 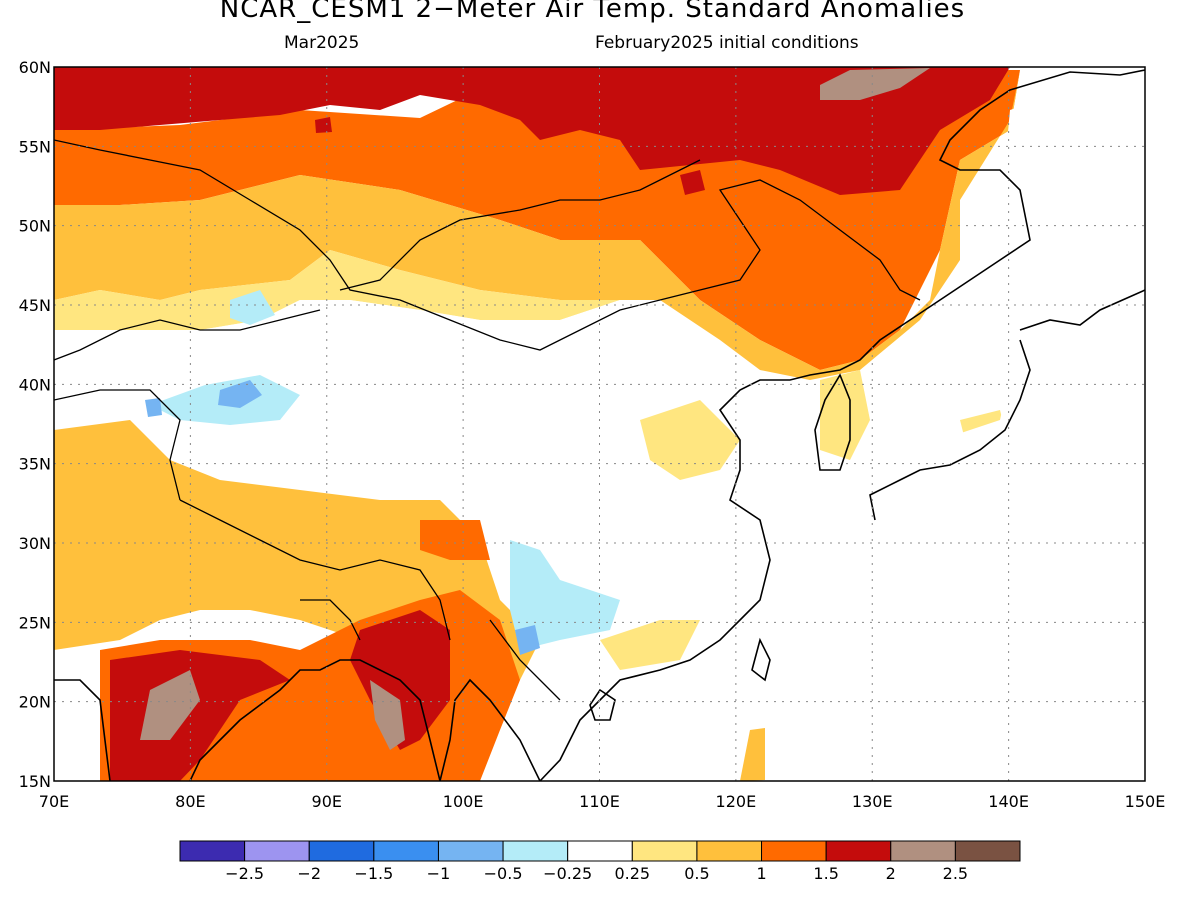 I want to click on lon-label: 120E, so click(x=736, y=801).